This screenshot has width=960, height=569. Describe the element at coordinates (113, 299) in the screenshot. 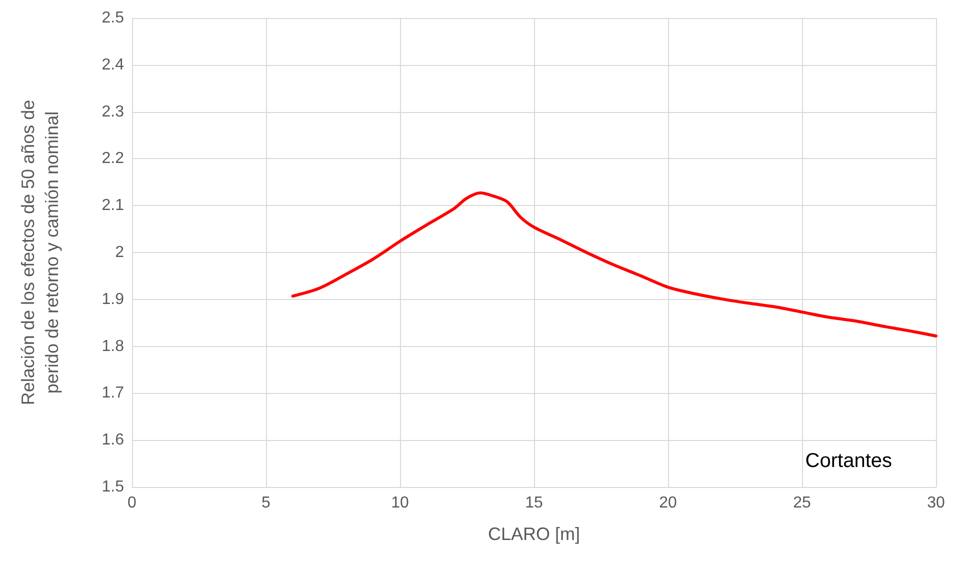

I see `y-tick-label: 1.9` at that location.